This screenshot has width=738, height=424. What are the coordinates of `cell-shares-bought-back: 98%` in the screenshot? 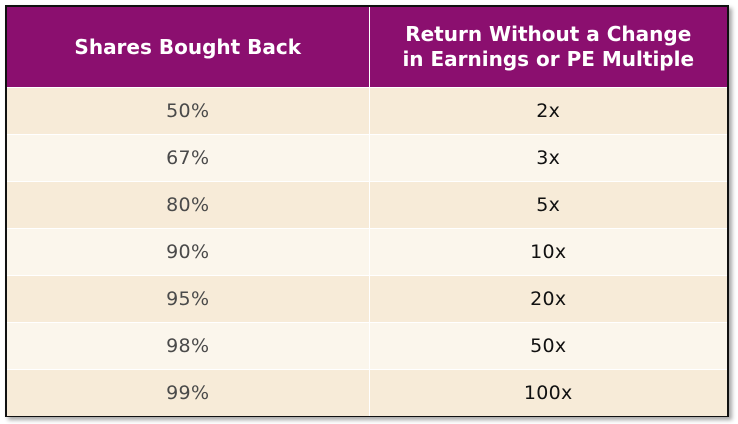 It's located at (188, 346).